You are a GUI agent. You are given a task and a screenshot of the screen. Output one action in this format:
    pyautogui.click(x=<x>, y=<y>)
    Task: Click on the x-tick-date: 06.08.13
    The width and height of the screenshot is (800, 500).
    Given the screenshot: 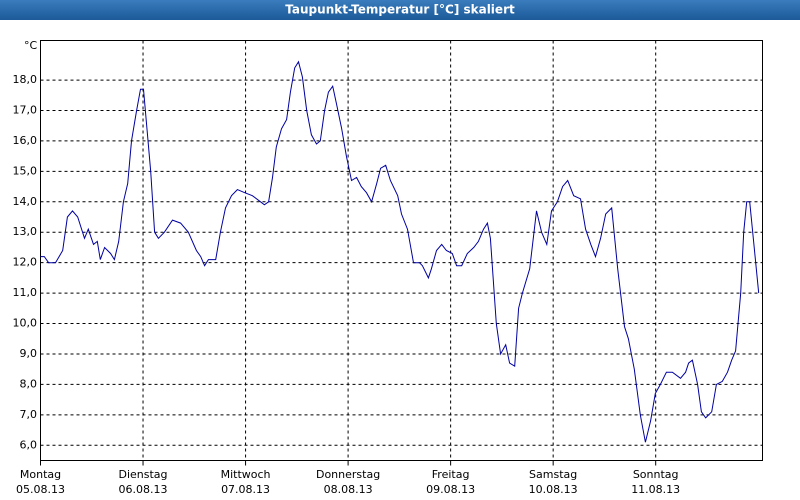 What is the action you would take?
    pyautogui.click(x=143, y=489)
    